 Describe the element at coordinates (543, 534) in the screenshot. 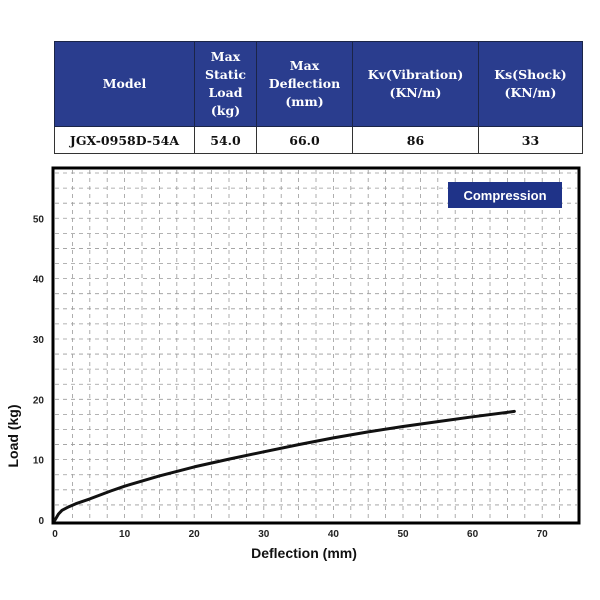

I see `x-tick-label: 70` at that location.